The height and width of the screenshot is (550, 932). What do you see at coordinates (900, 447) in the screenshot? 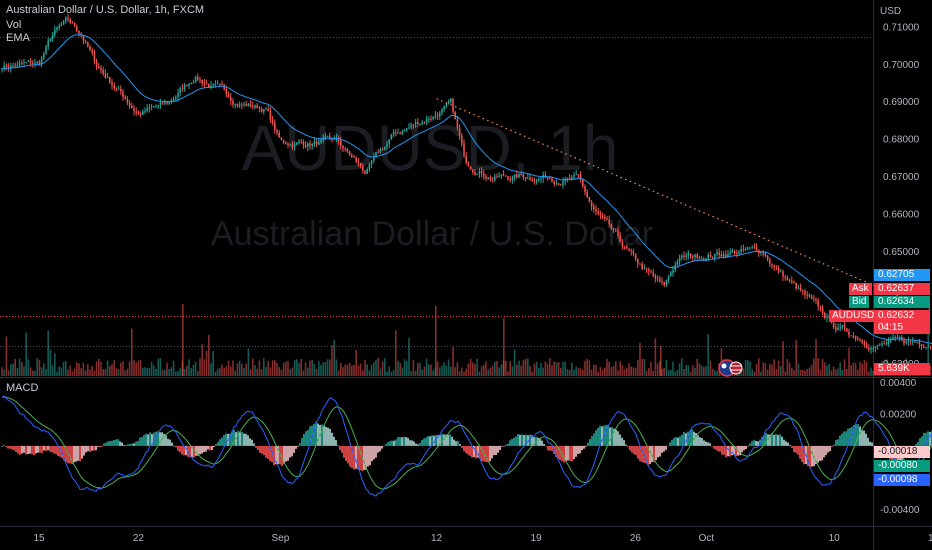
I see `macd-axis: 0.00400 0.00200 -0.00400` at bounding box center [900, 447].